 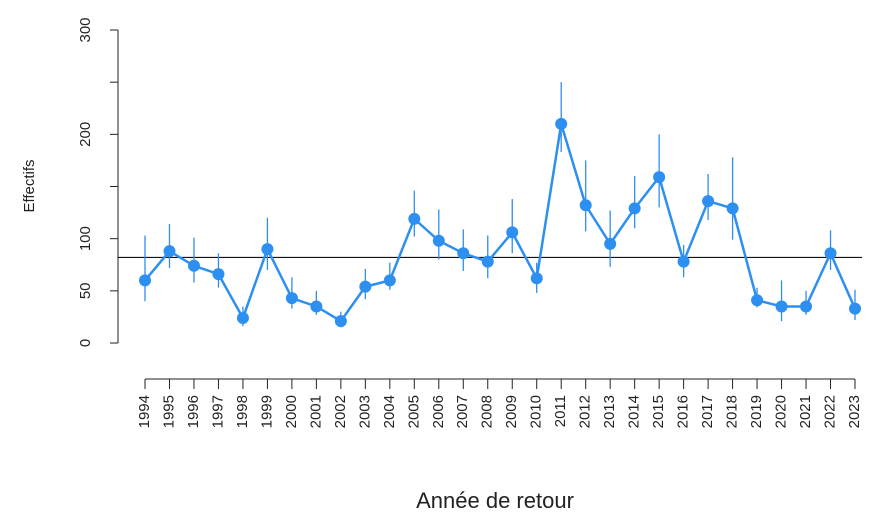 I want to click on x-tick-label: 1995, so click(x=168, y=411).